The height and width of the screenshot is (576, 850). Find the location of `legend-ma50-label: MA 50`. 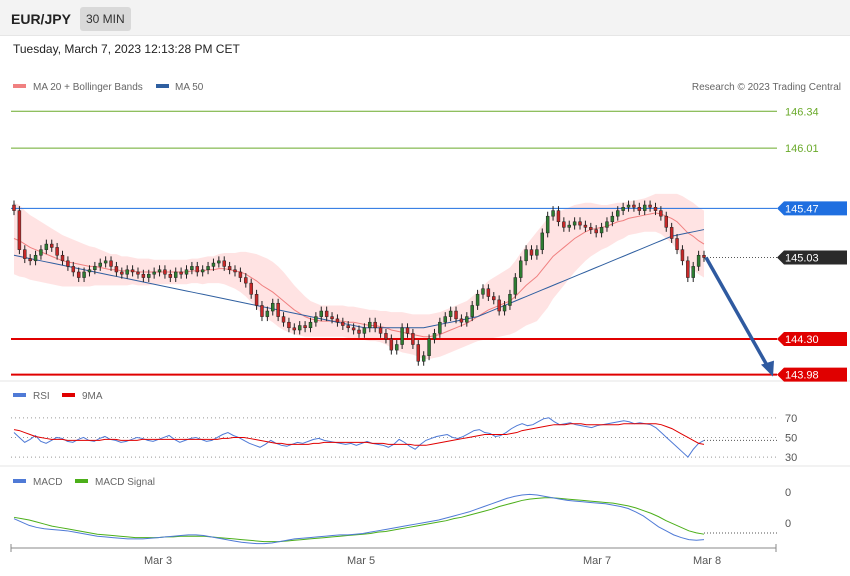

legend-ma50-label: MA 50 is located at coordinates (189, 87).